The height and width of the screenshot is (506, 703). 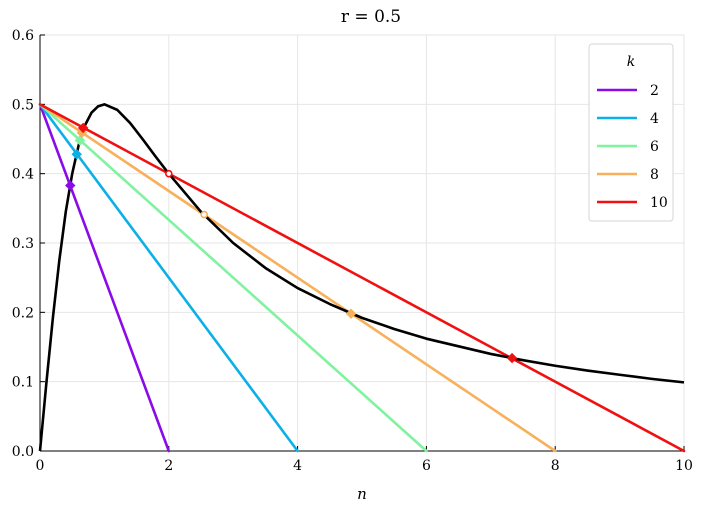 I want to click on legend-box, so click(x=631, y=132).